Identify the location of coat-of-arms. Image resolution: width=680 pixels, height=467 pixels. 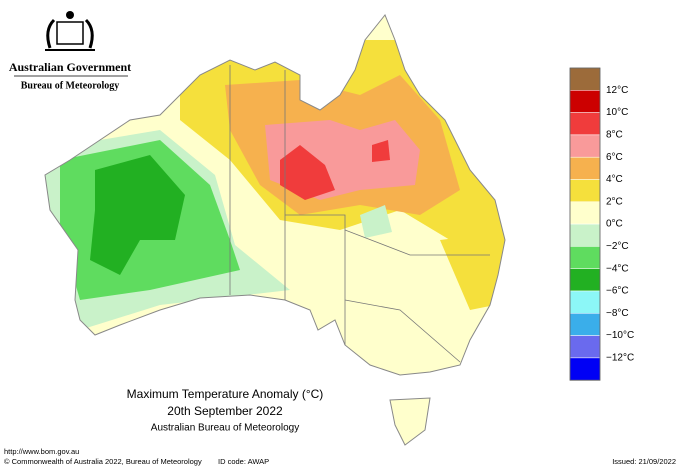
(70, 31).